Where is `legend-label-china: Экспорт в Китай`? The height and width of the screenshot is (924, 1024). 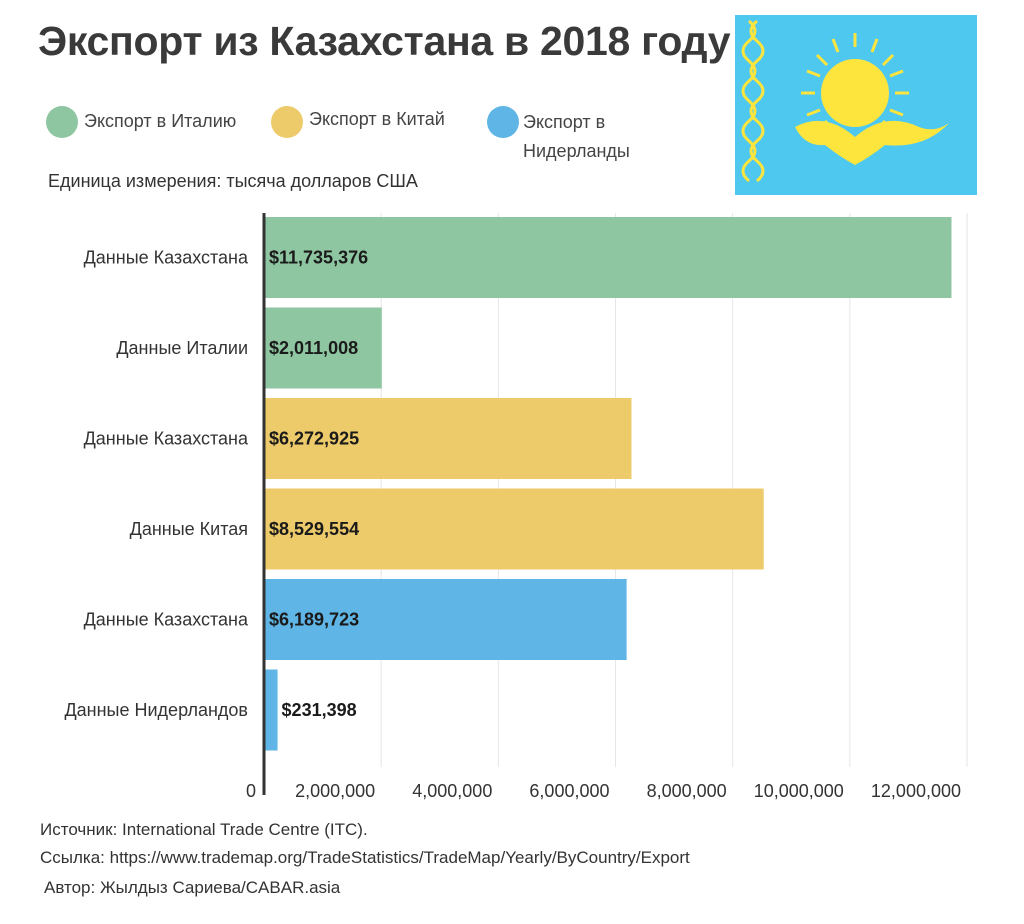
legend-label-china: Экспорт в Китай is located at coordinates (377, 119).